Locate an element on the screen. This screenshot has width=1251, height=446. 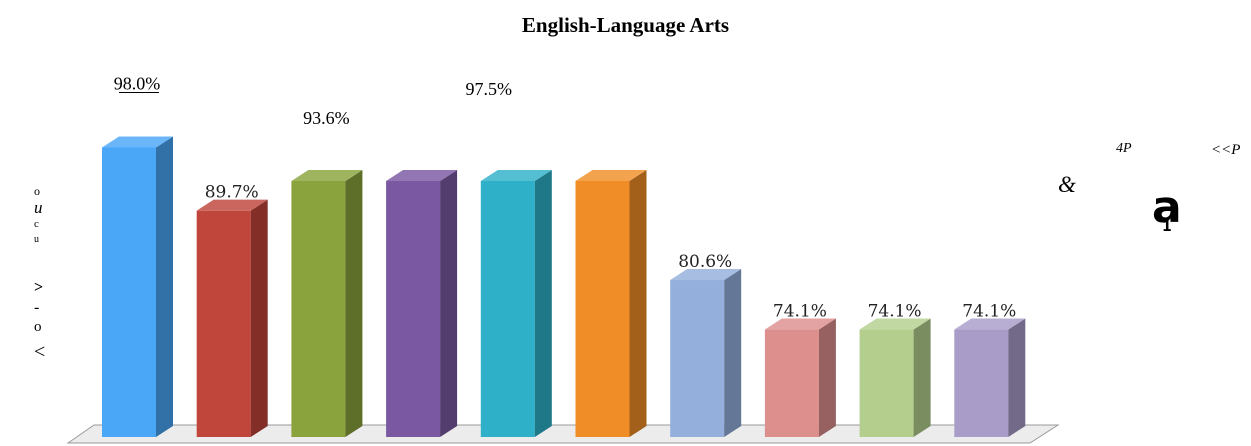
data-label: 80.6% is located at coordinates (705, 262).